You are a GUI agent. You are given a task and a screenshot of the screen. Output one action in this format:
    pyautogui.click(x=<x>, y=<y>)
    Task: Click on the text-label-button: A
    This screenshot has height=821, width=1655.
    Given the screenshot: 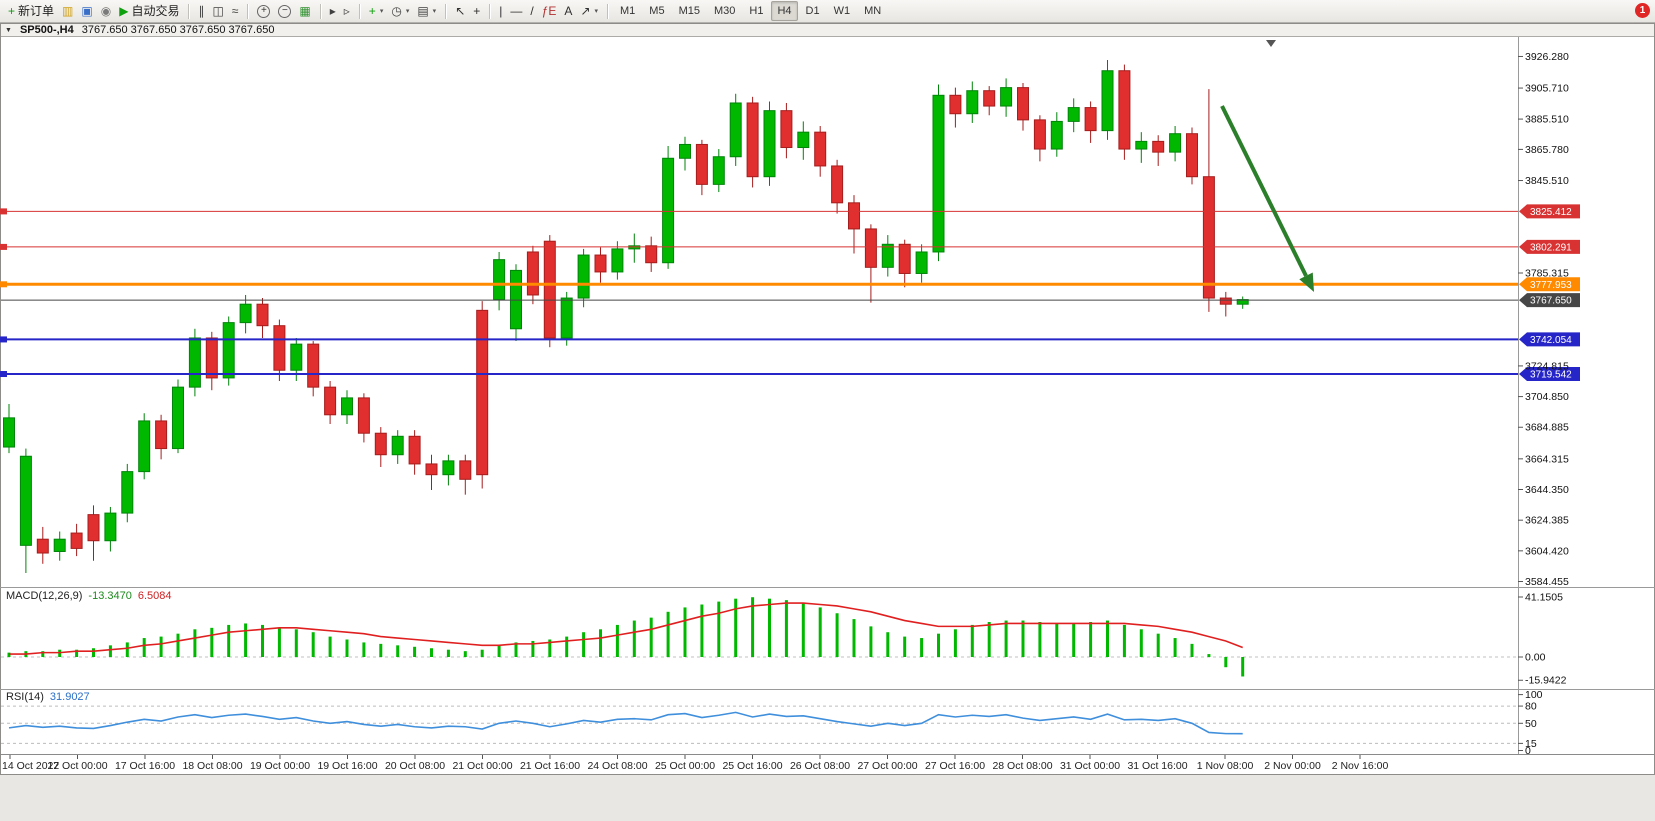 What is the action you would take?
    pyautogui.click(x=568, y=11)
    